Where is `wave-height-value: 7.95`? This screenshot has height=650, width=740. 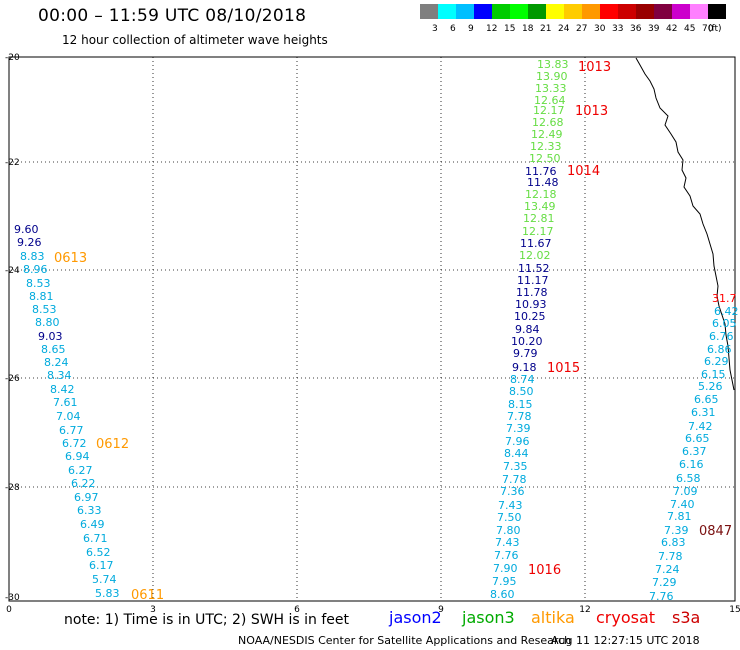
wave-height-value: 7.95 is located at coordinates (504, 581).